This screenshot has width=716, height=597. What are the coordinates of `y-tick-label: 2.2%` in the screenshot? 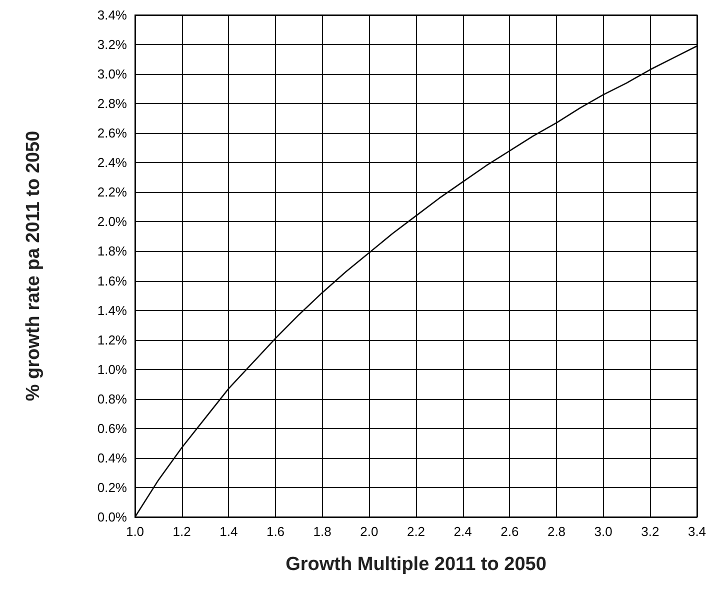 It's located at (112, 192).